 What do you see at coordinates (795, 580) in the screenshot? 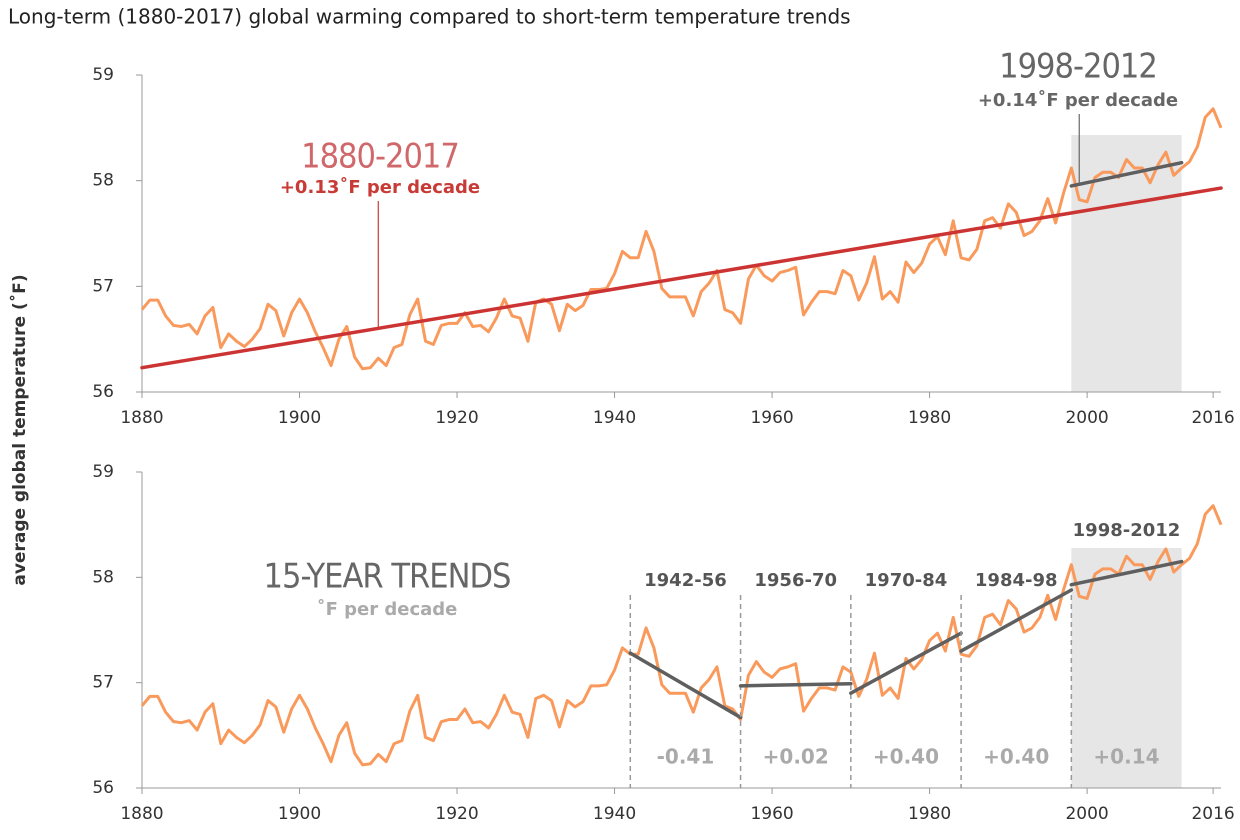
I see `trend-label: 1956-70` at bounding box center [795, 580].